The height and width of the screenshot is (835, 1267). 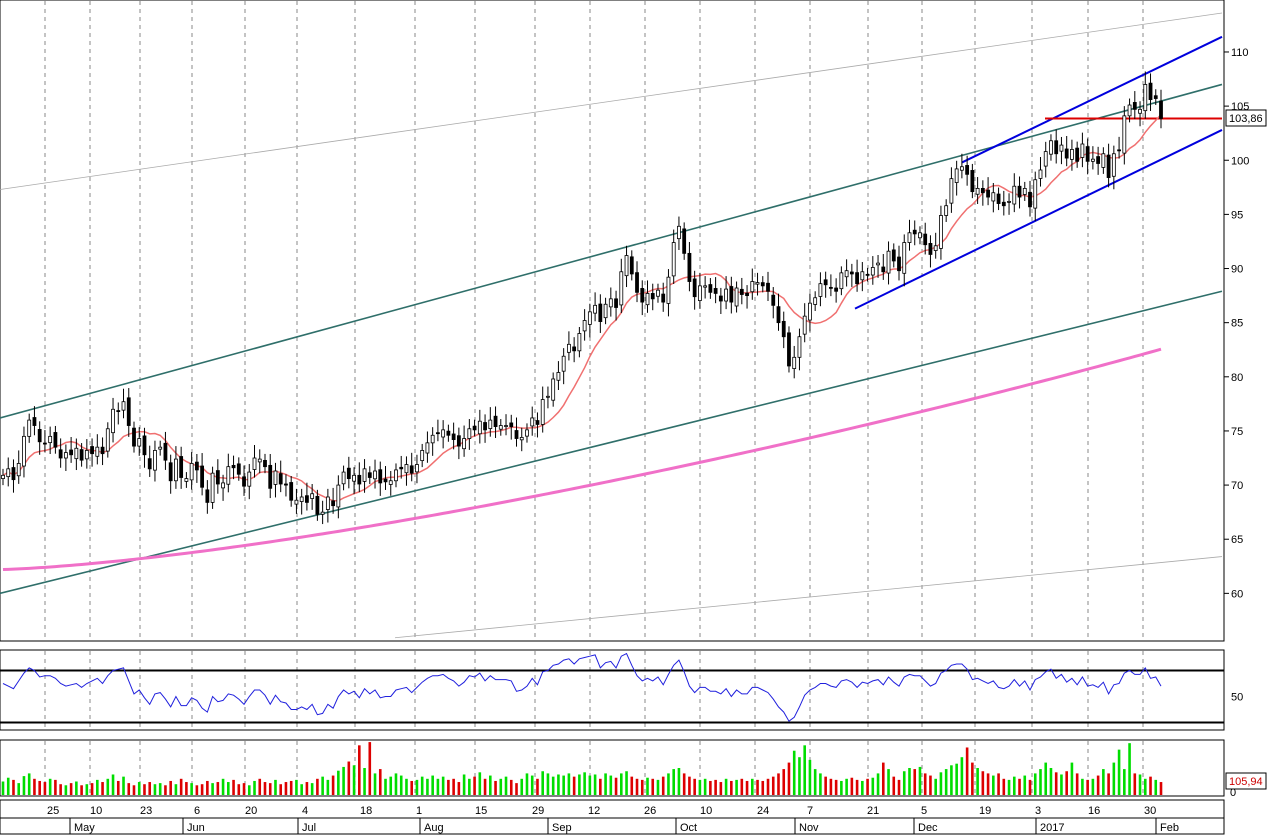 What do you see at coordinates (582, 687) in the screenshot?
I see `rsi-line` at bounding box center [582, 687].